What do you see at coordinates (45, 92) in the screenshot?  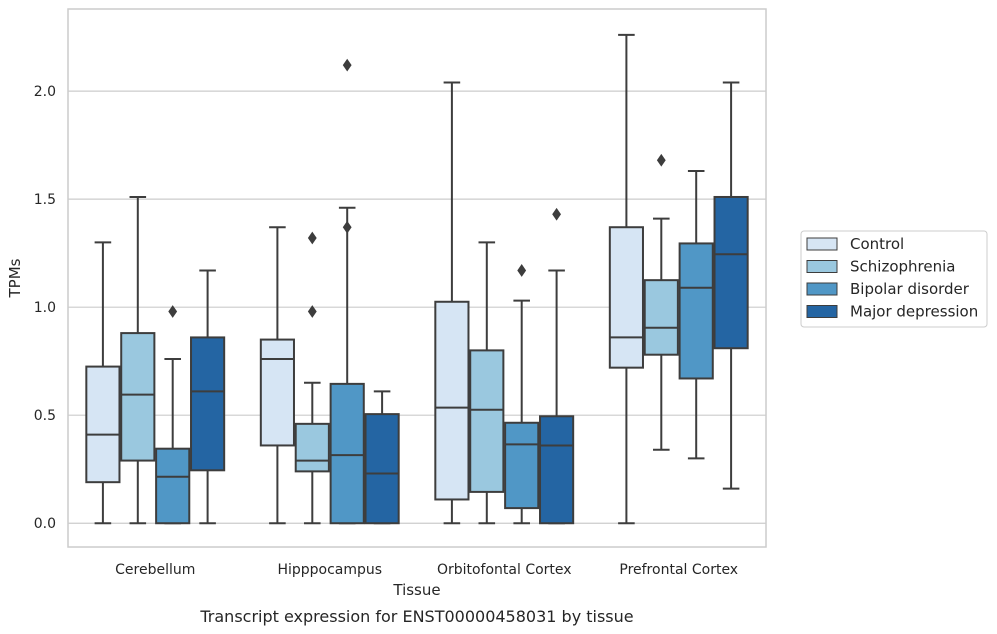 I see `y-tick-label: 2.0` at bounding box center [45, 92].